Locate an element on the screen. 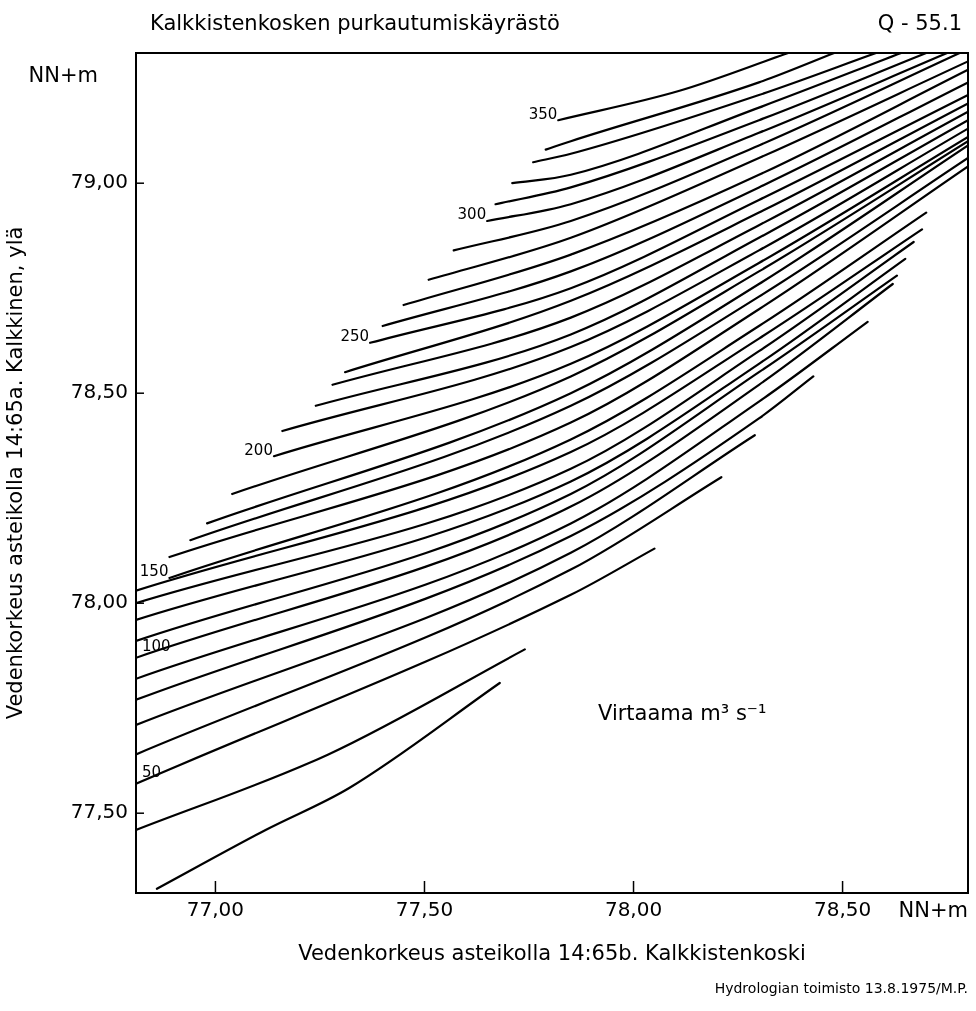 This screenshot has width=976, height=1011. text: Hydrologian toimisto 13.8.1975/M.P. is located at coordinates (841, 988).